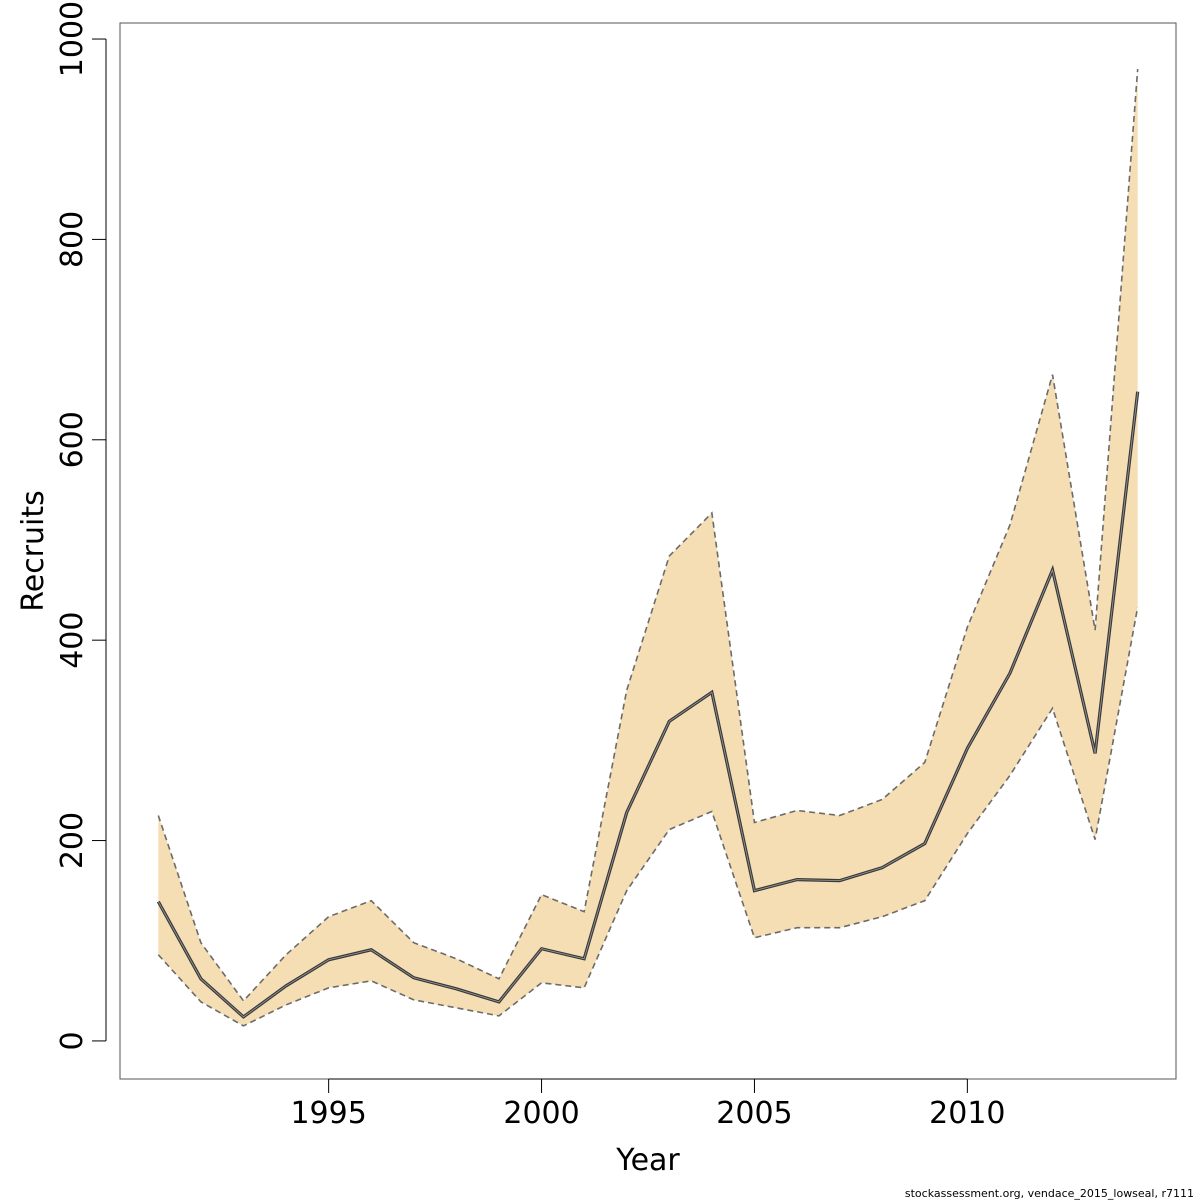  Describe the element at coordinates (72, 840) in the screenshot. I see `y-tick-label: 200` at that location.